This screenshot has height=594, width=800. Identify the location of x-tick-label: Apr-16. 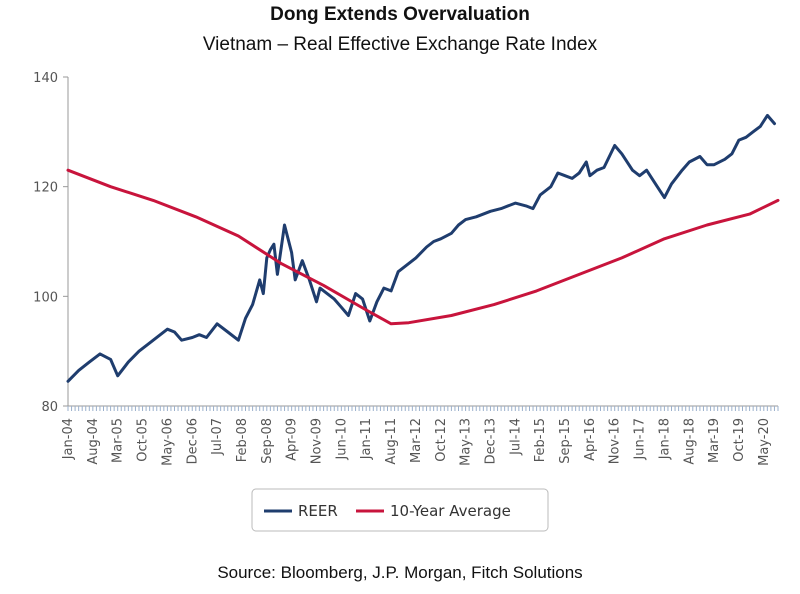
(590, 439).